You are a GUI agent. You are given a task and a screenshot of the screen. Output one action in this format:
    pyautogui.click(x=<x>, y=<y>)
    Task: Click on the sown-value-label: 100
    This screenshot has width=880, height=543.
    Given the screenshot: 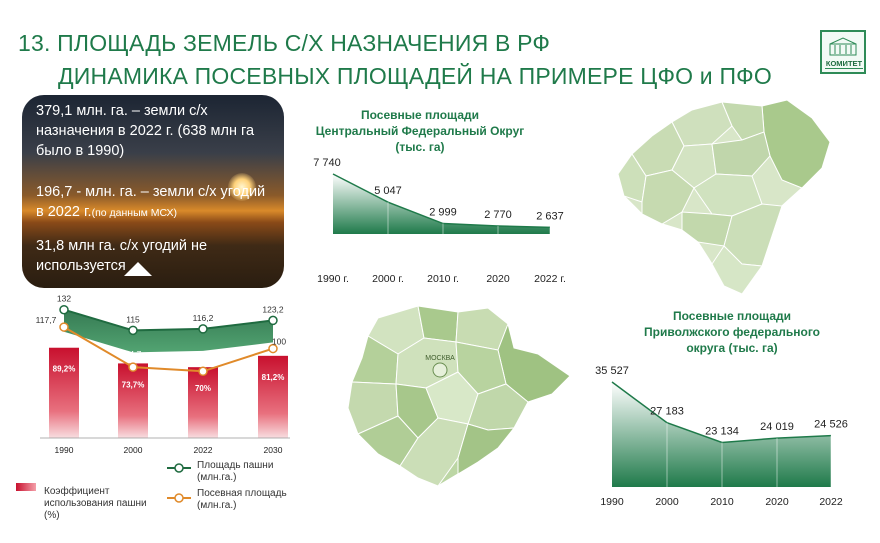 What is the action you would take?
    pyautogui.click(x=279, y=342)
    